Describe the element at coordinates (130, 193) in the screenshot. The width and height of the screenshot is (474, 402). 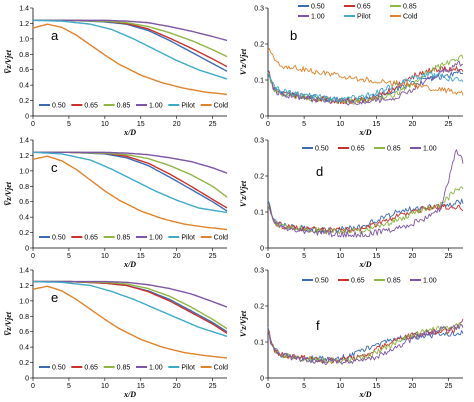
I see `series-line-cold` at that location.